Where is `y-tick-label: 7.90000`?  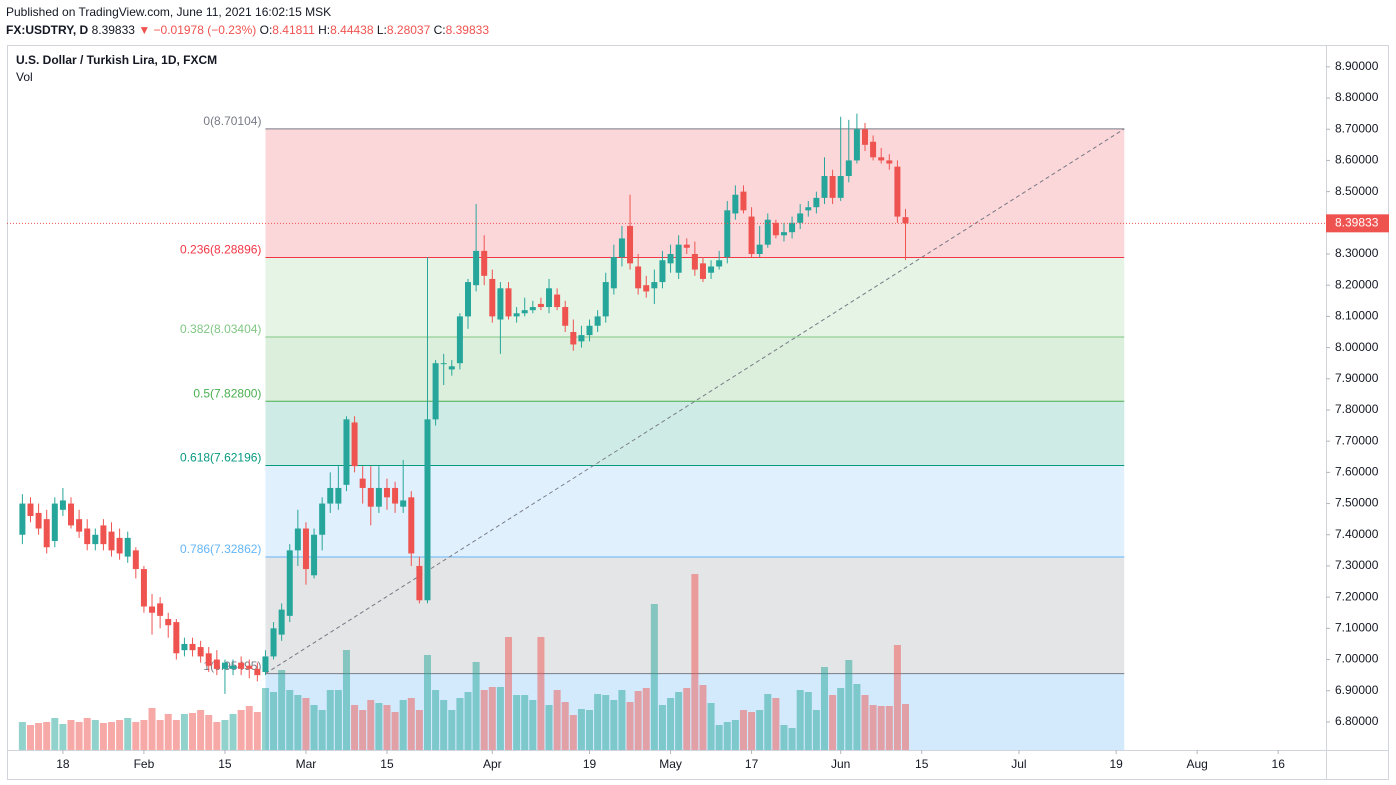 y-tick-label: 7.90000 is located at coordinates (1357, 378).